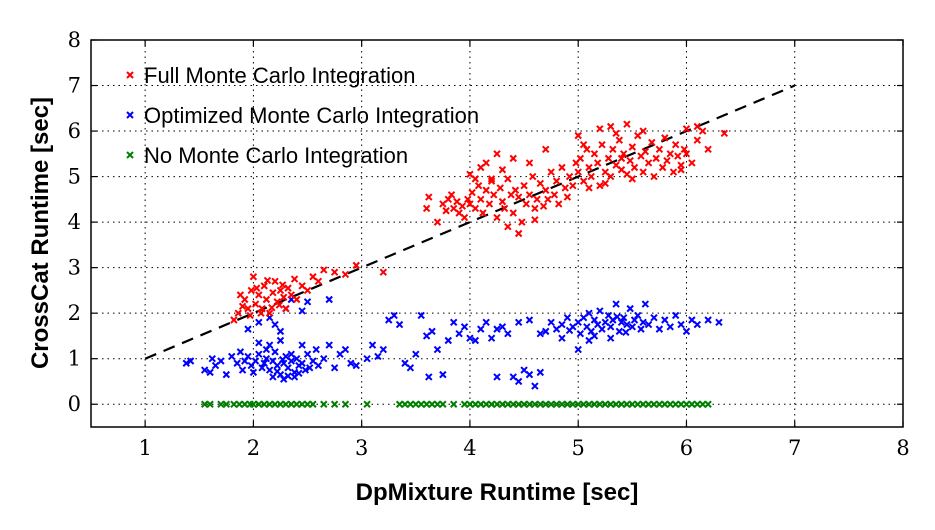 The height and width of the screenshot is (530, 935). Describe the element at coordinates (74, 404) in the screenshot. I see `y-tick-label: 0` at that location.